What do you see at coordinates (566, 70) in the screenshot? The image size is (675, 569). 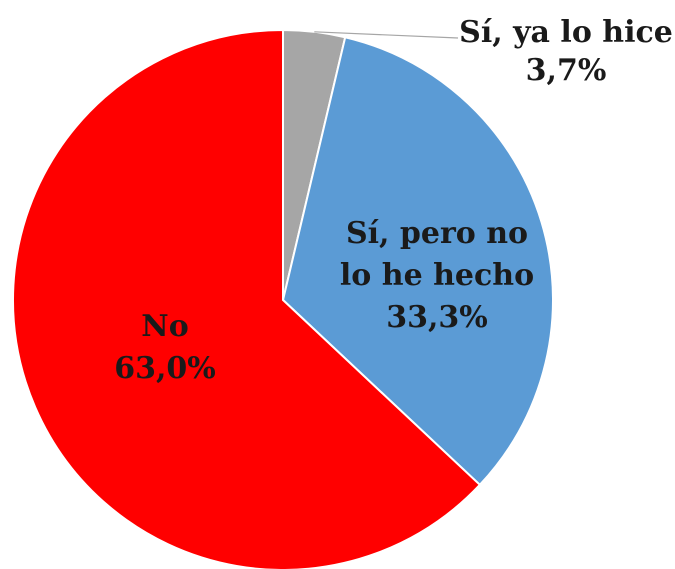 I see `slice-value-label-0: 3,7%` at bounding box center [566, 70].